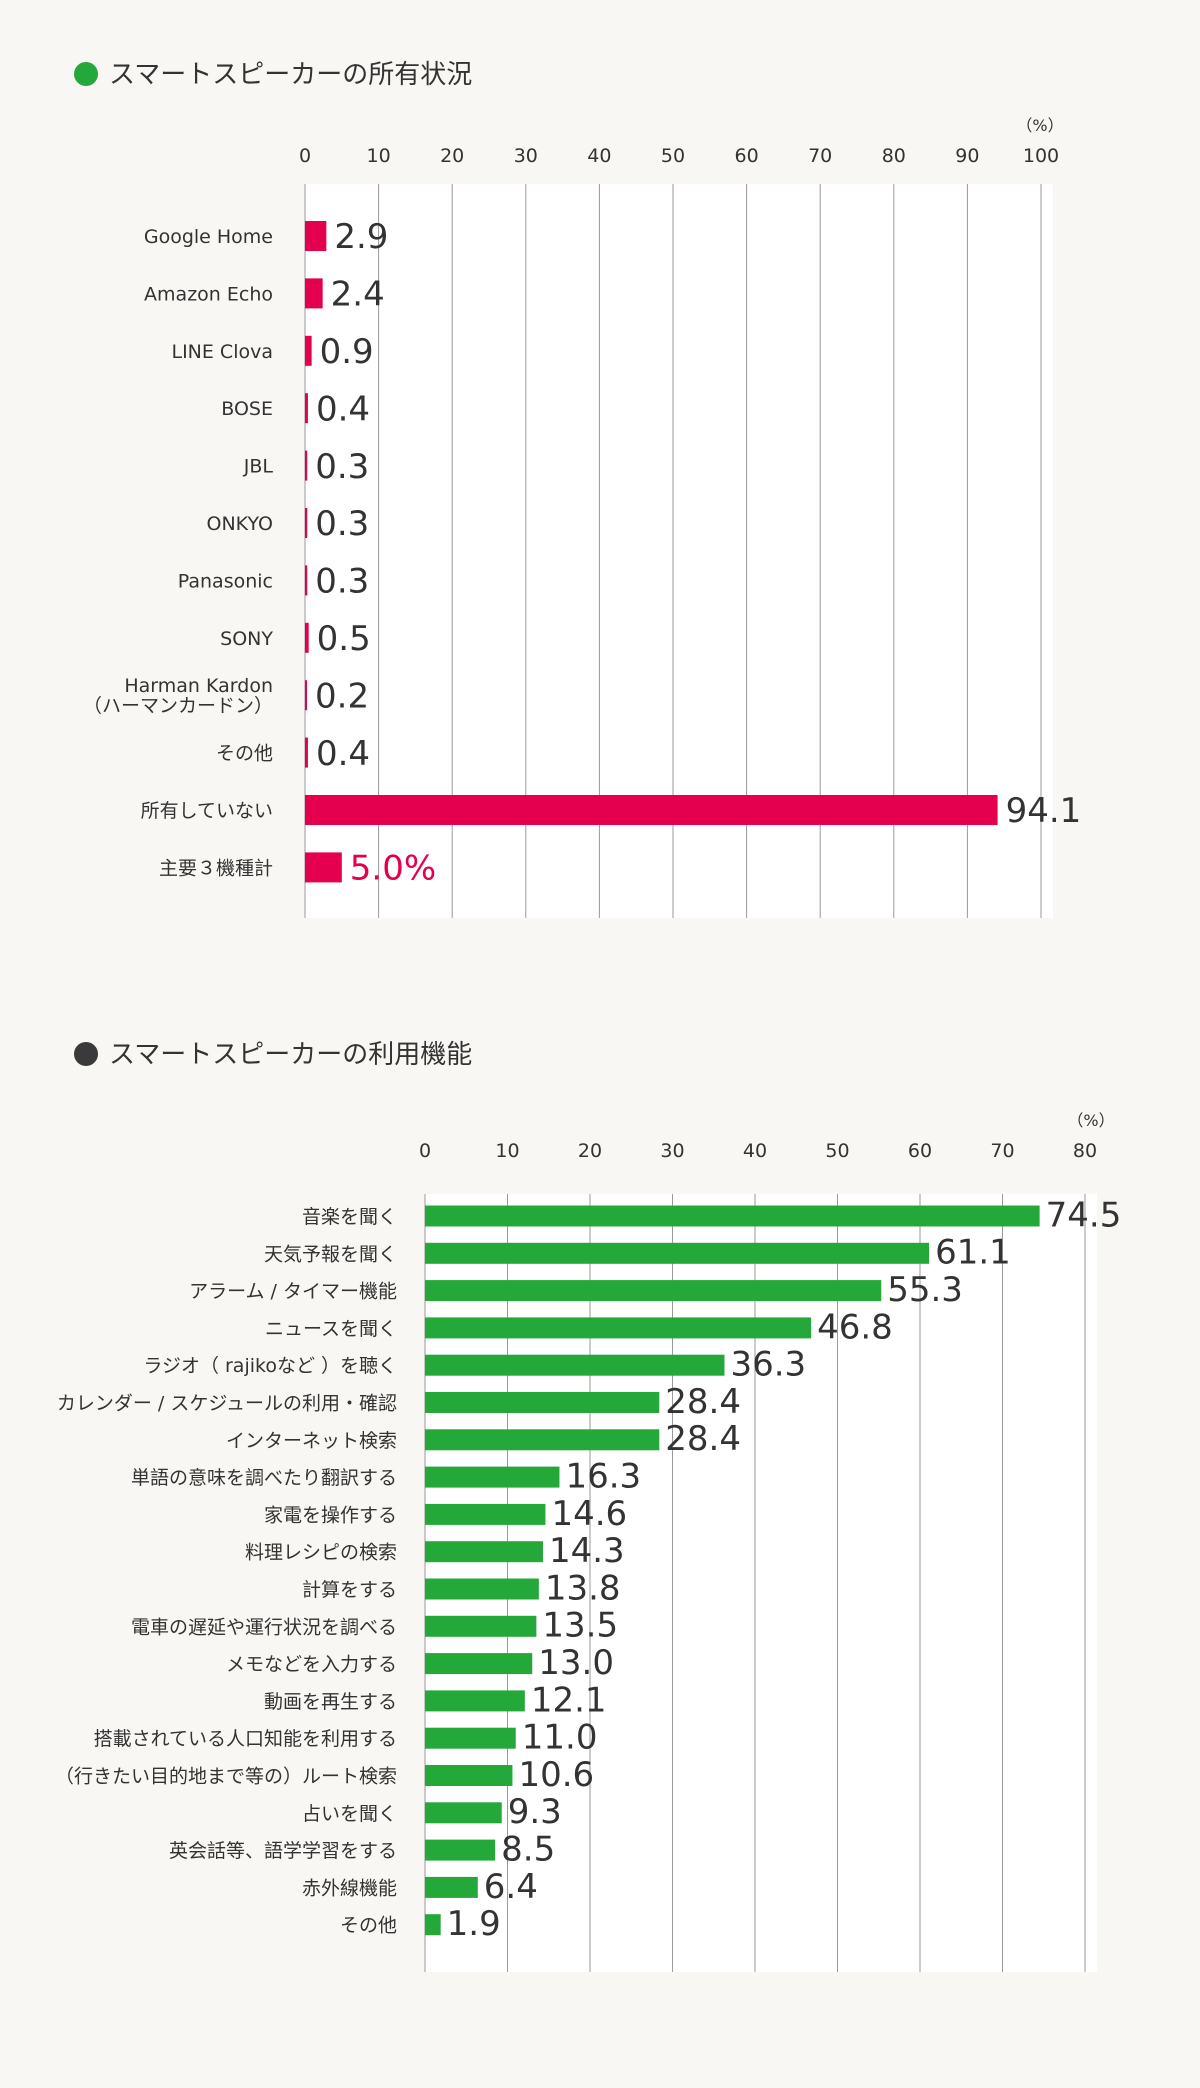 This screenshot has height=2088, width=1200. Describe the element at coordinates (967, 156) in the screenshot. I see `tick-label: 90` at that location.